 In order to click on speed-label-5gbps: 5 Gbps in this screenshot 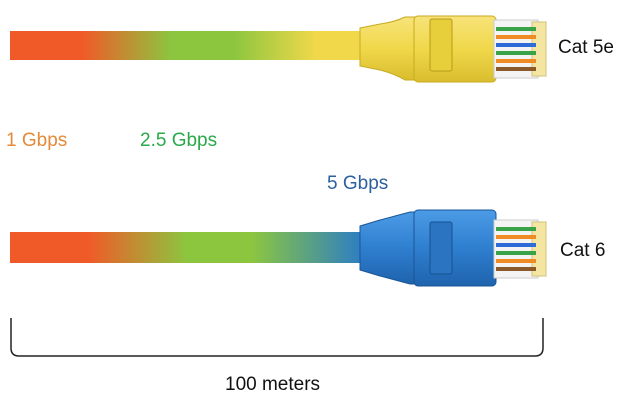, I will do `click(358, 183)`.